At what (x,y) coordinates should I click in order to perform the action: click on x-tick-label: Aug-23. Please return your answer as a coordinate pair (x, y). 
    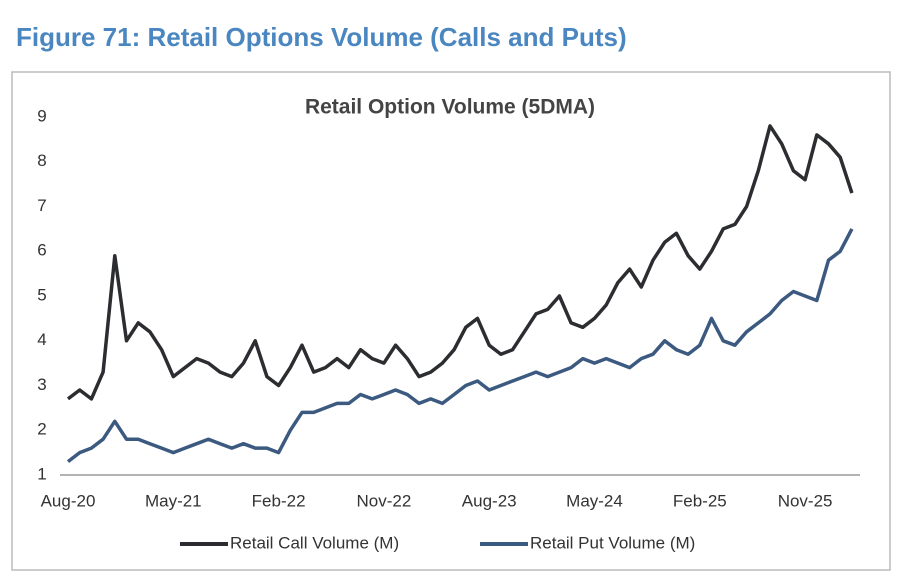
    Looking at the image, I should click on (489, 500).